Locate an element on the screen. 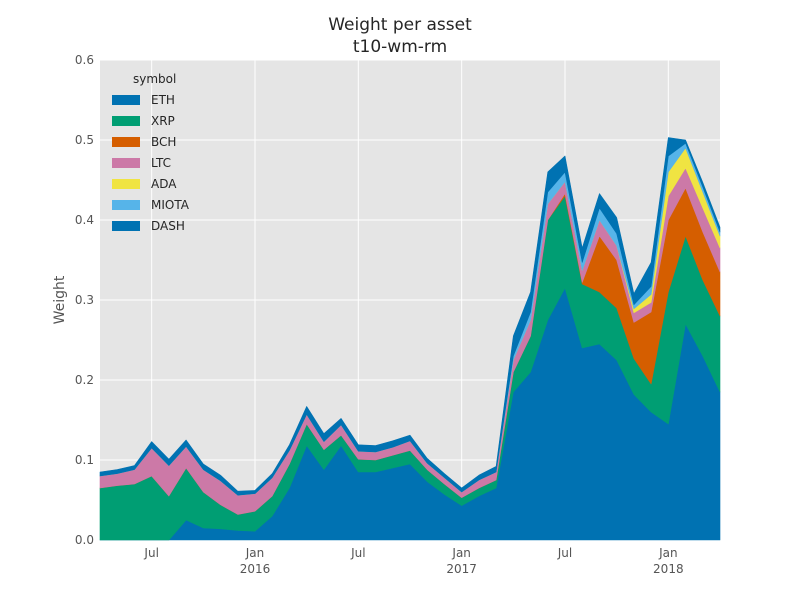  x-tick-year-5: 2018 is located at coordinates (668, 569).